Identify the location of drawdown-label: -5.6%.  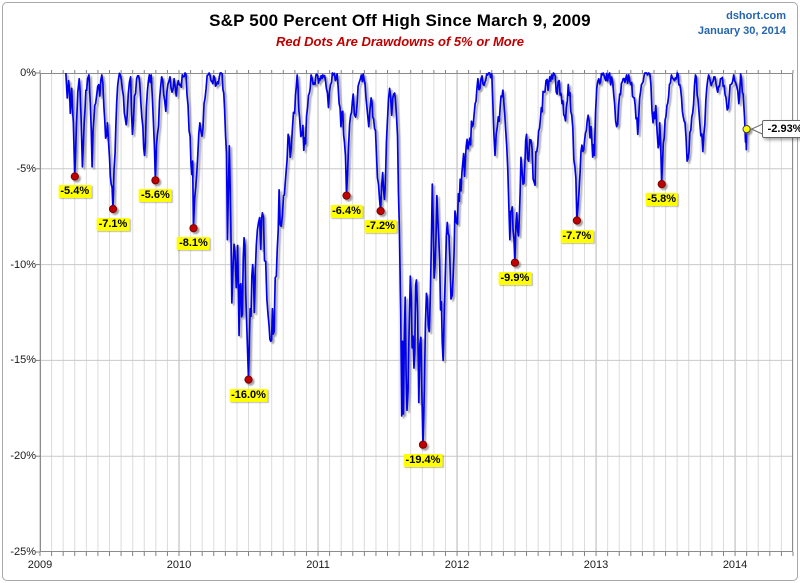
(155, 196).